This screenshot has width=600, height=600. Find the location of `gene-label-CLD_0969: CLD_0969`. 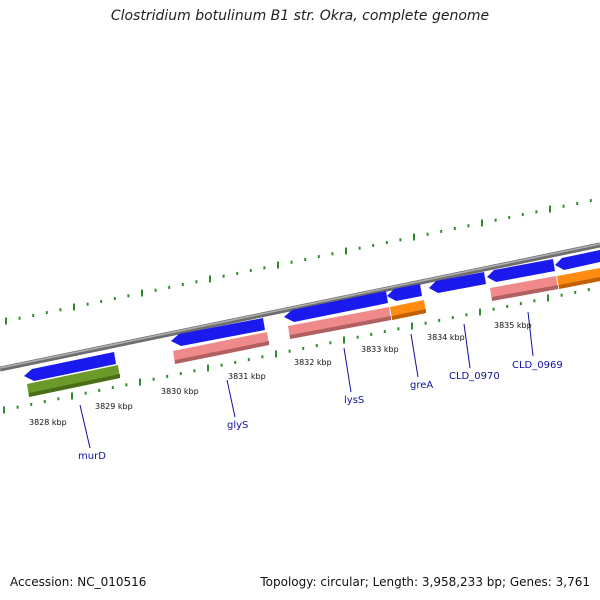

gene-label-CLD_0969: CLD_0969 is located at coordinates (537, 365).